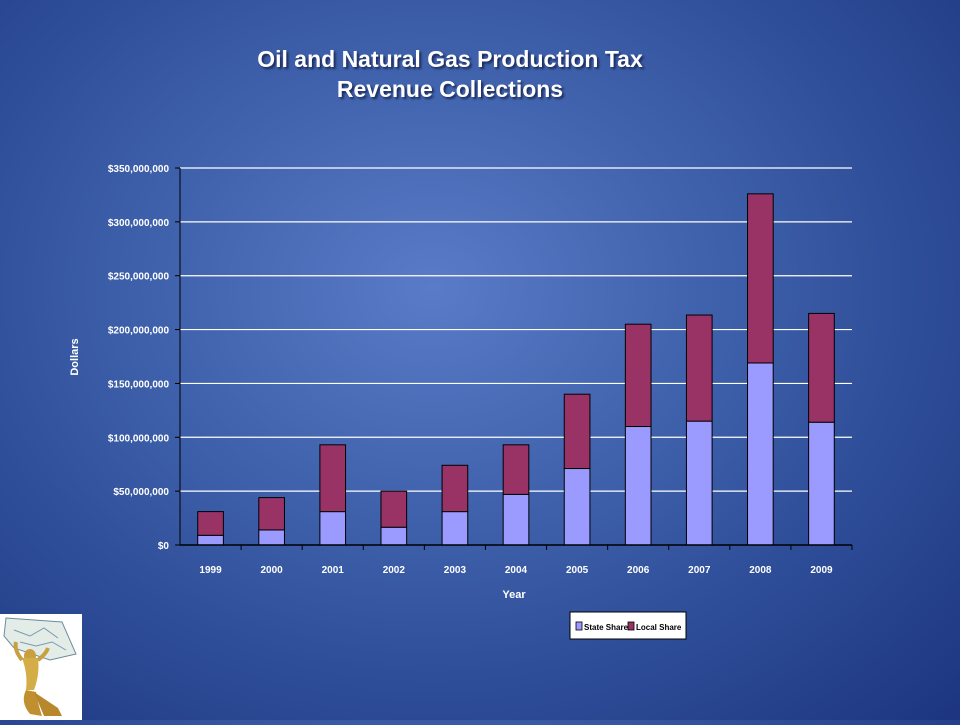  What do you see at coordinates (333, 528) in the screenshot?
I see `bar-state-share-2001` at bounding box center [333, 528].